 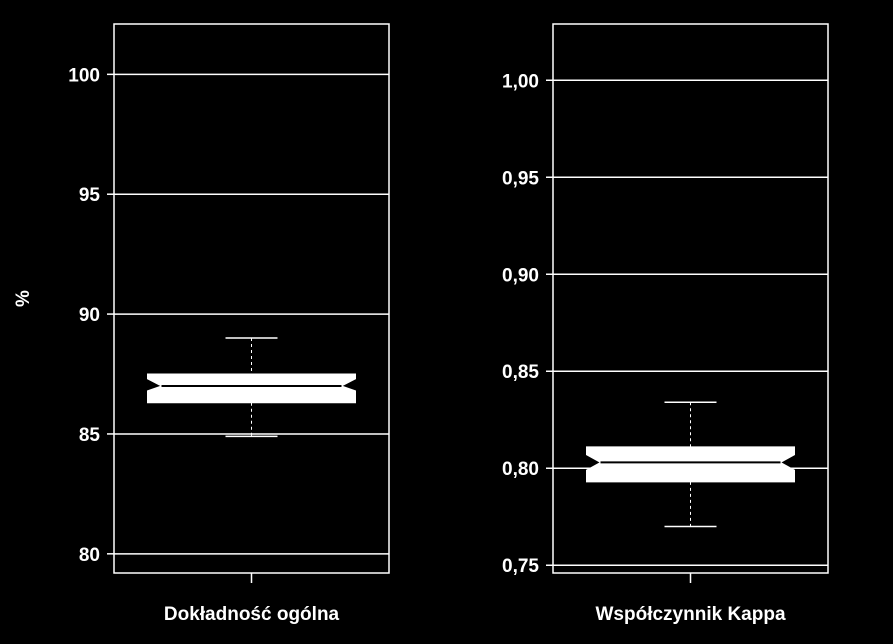 What do you see at coordinates (90, 435) in the screenshot?
I see `y-tick-label: 85` at bounding box center [90, 435].